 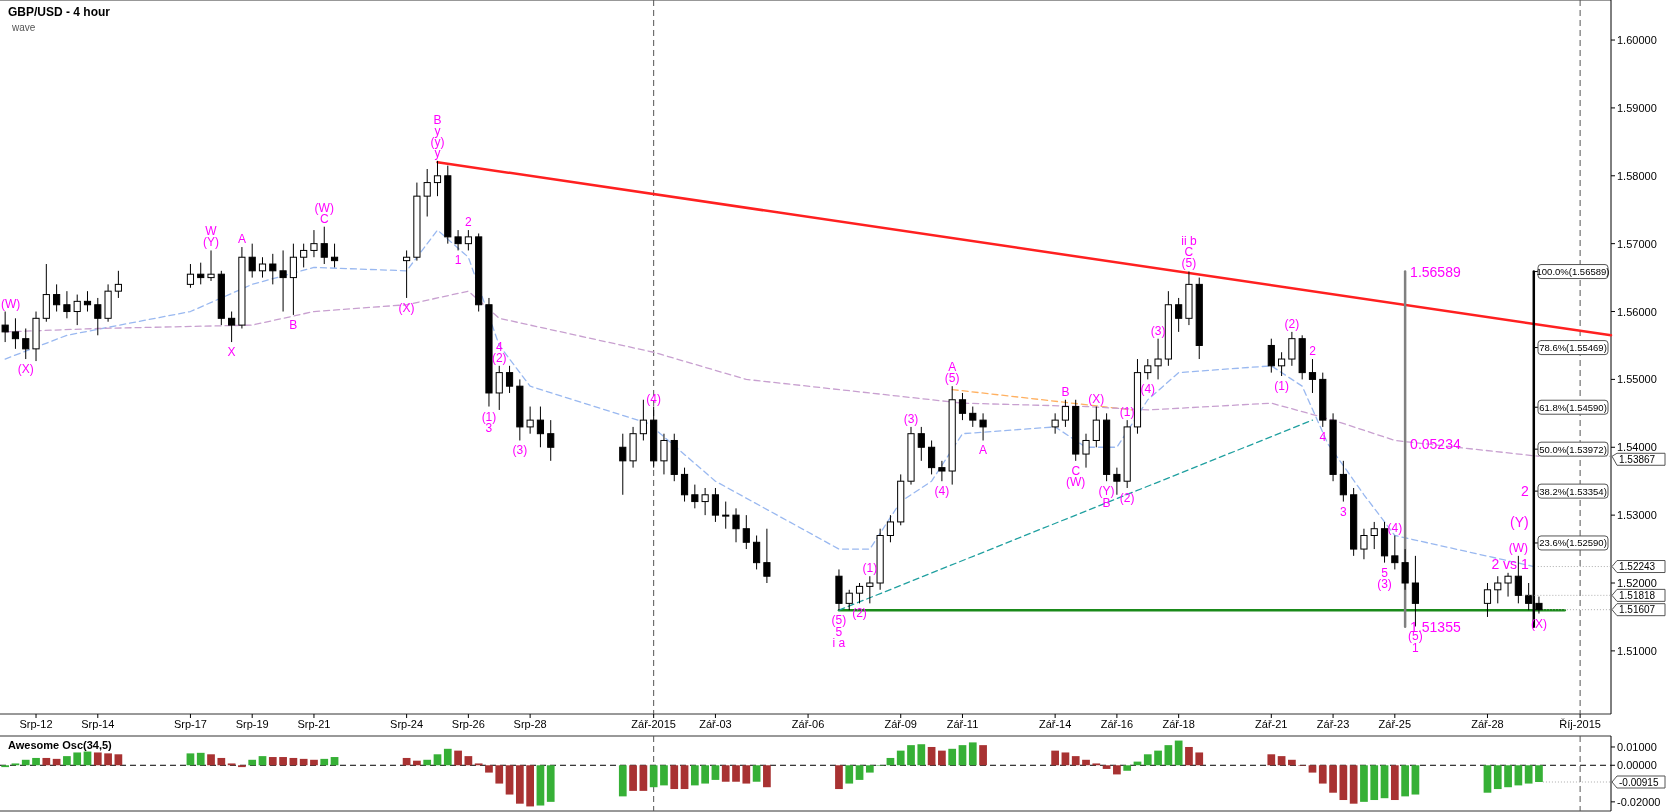 I want to click on y-tick-label: 1.55000, so click(x=1637, y=379).